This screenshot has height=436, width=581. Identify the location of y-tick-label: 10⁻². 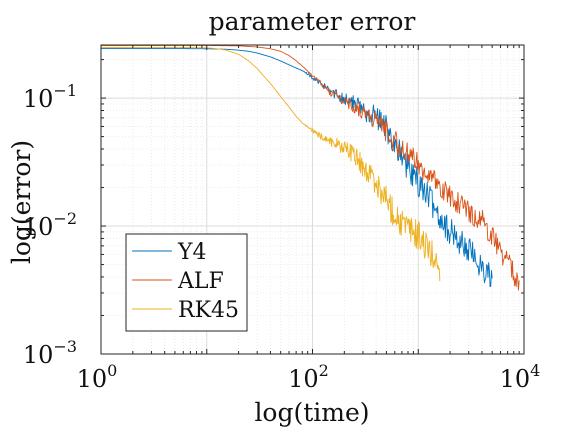
(50, 225).